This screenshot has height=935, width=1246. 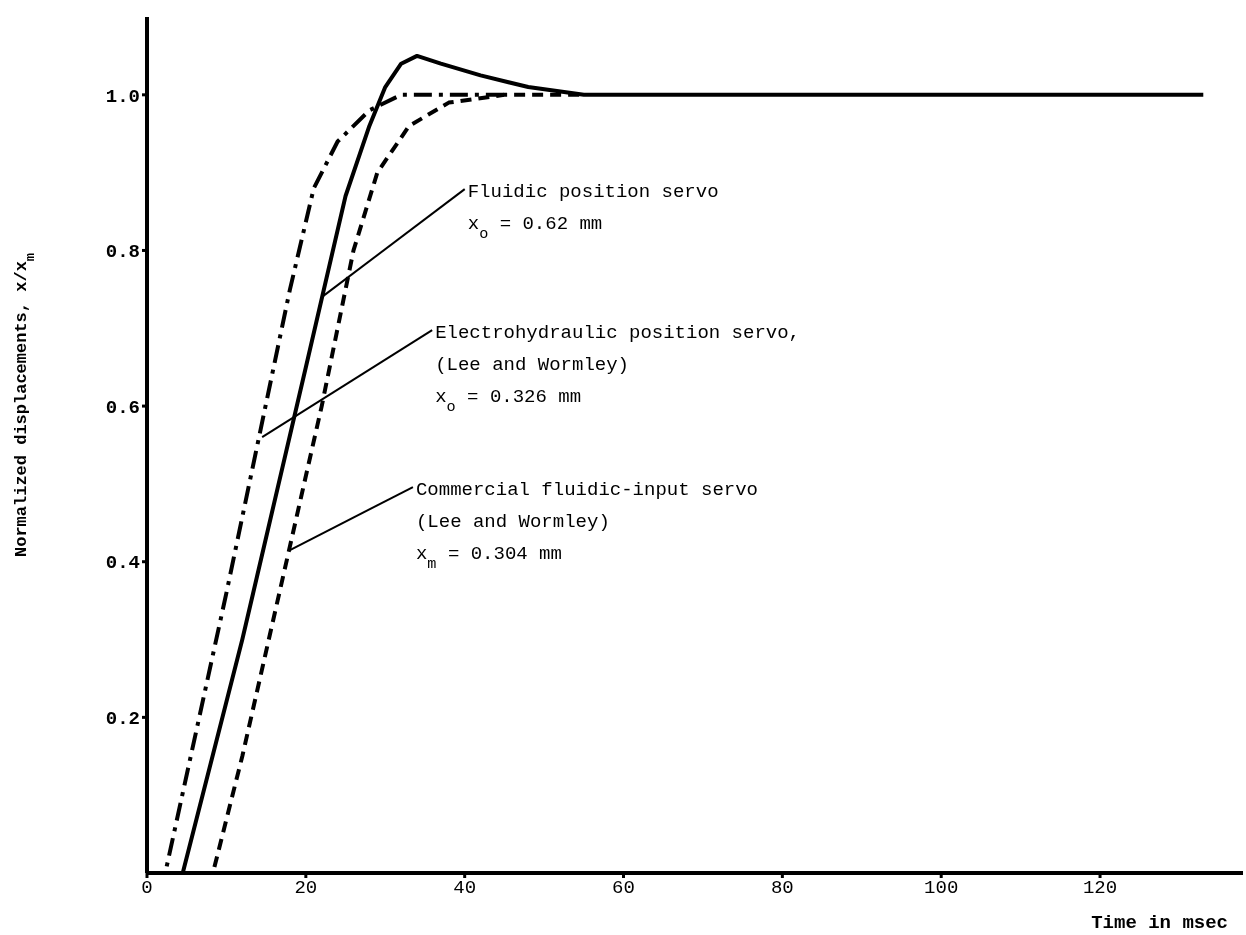 What do you see at coordinates (623, 888) in the screenshot?
I see `x-tick-label: 60` at bounding box center [623, 888].